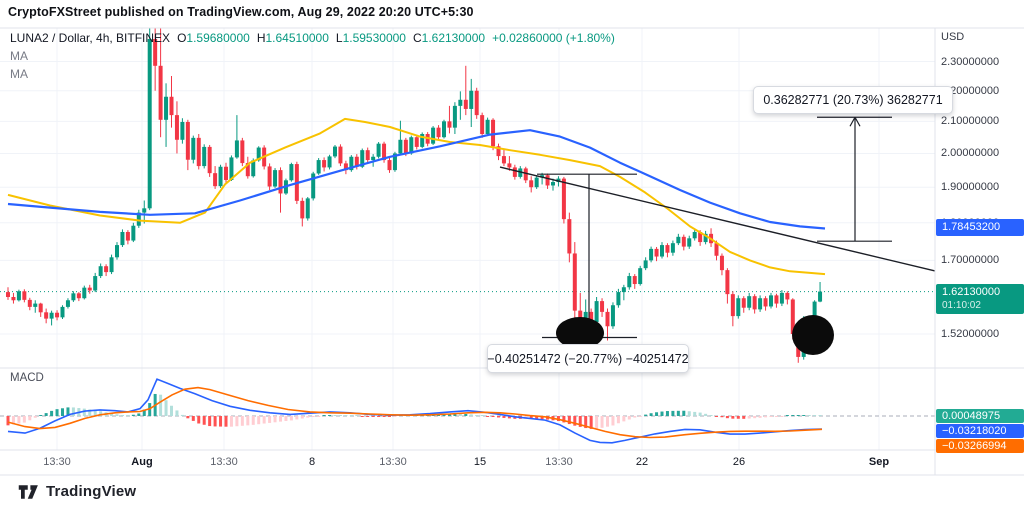  Describe the element at coordinates (739, 462) in the screenshot. I see `time-axis-label: 26` at that location.